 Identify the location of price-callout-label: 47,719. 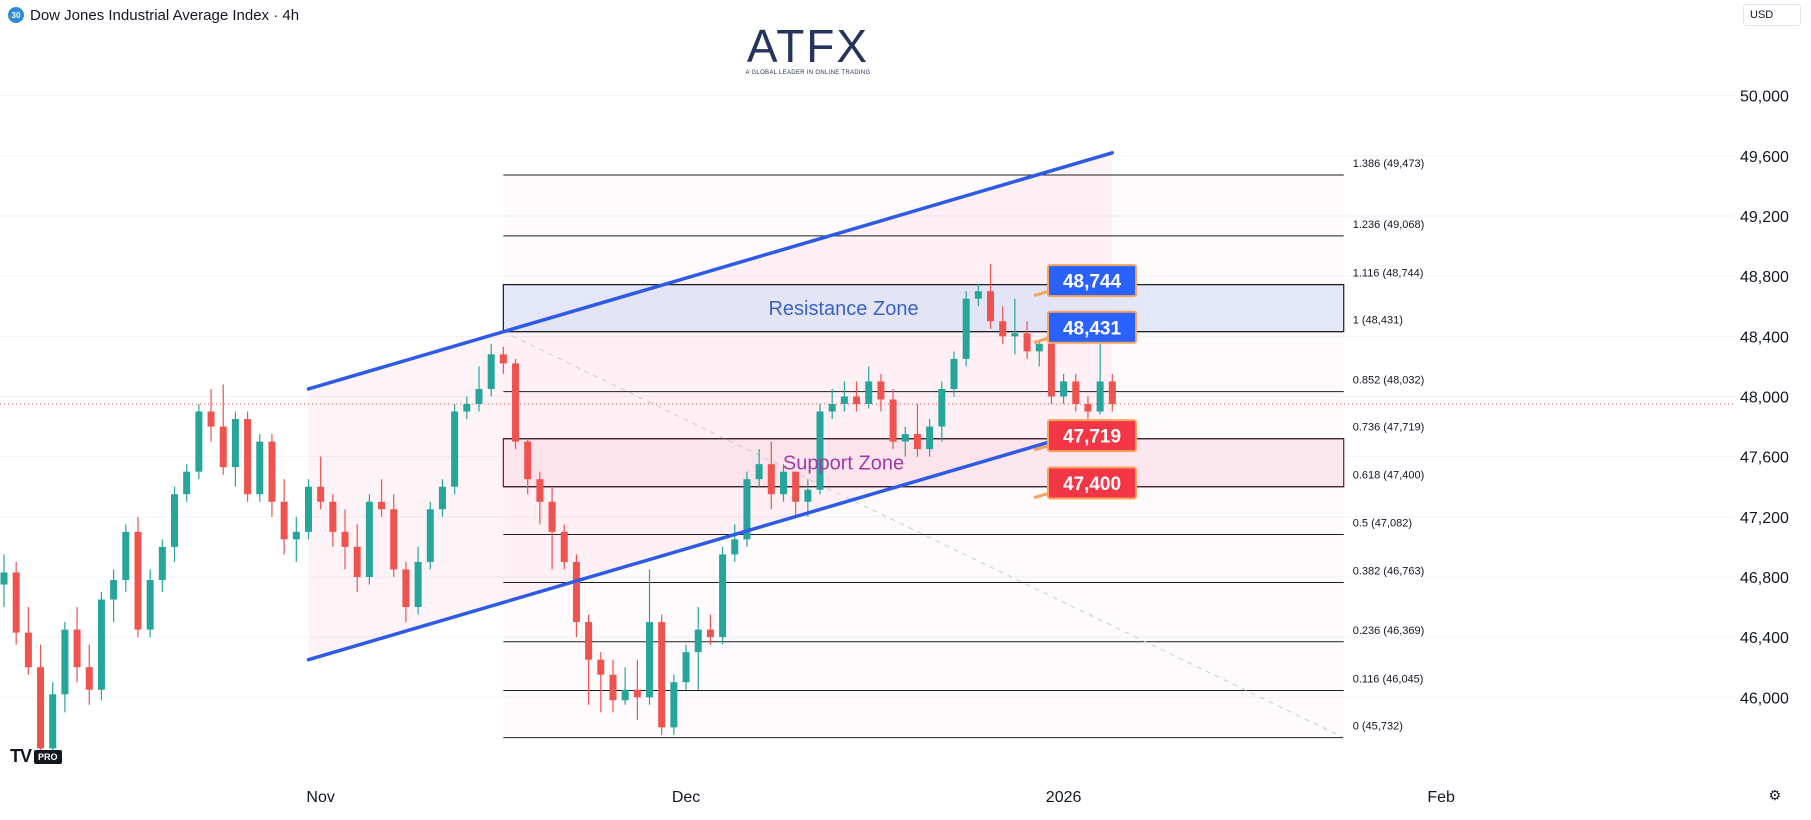
(1092, 437).